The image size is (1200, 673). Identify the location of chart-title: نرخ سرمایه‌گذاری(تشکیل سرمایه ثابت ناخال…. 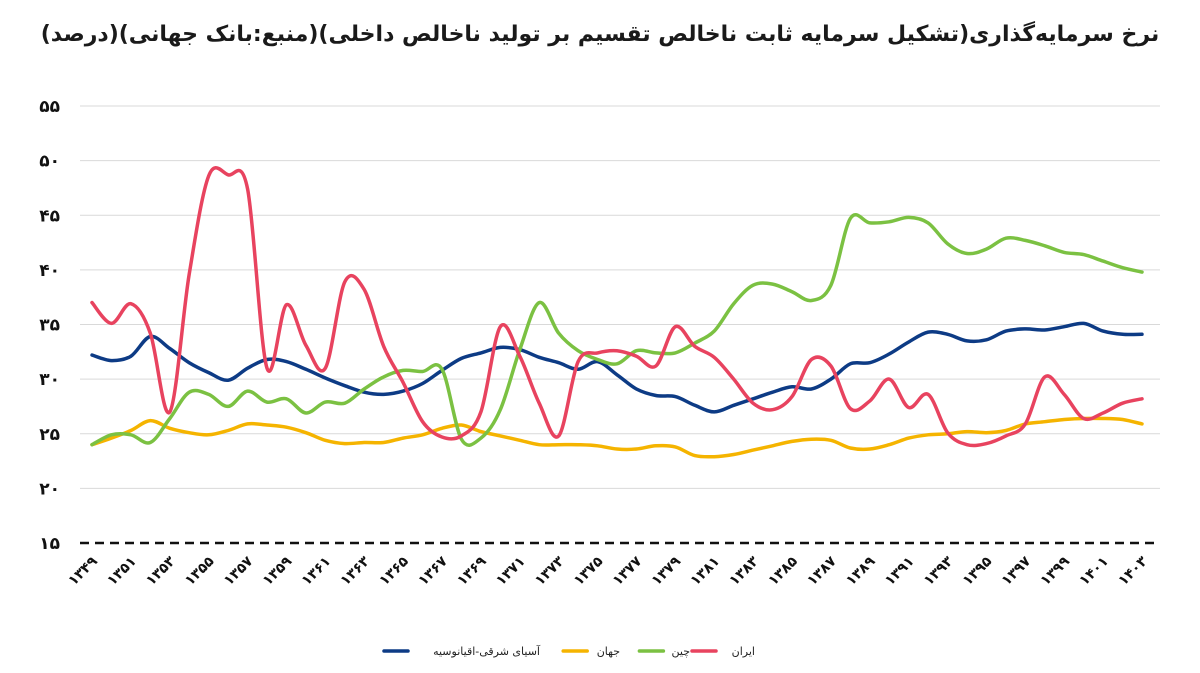
(600, 34).